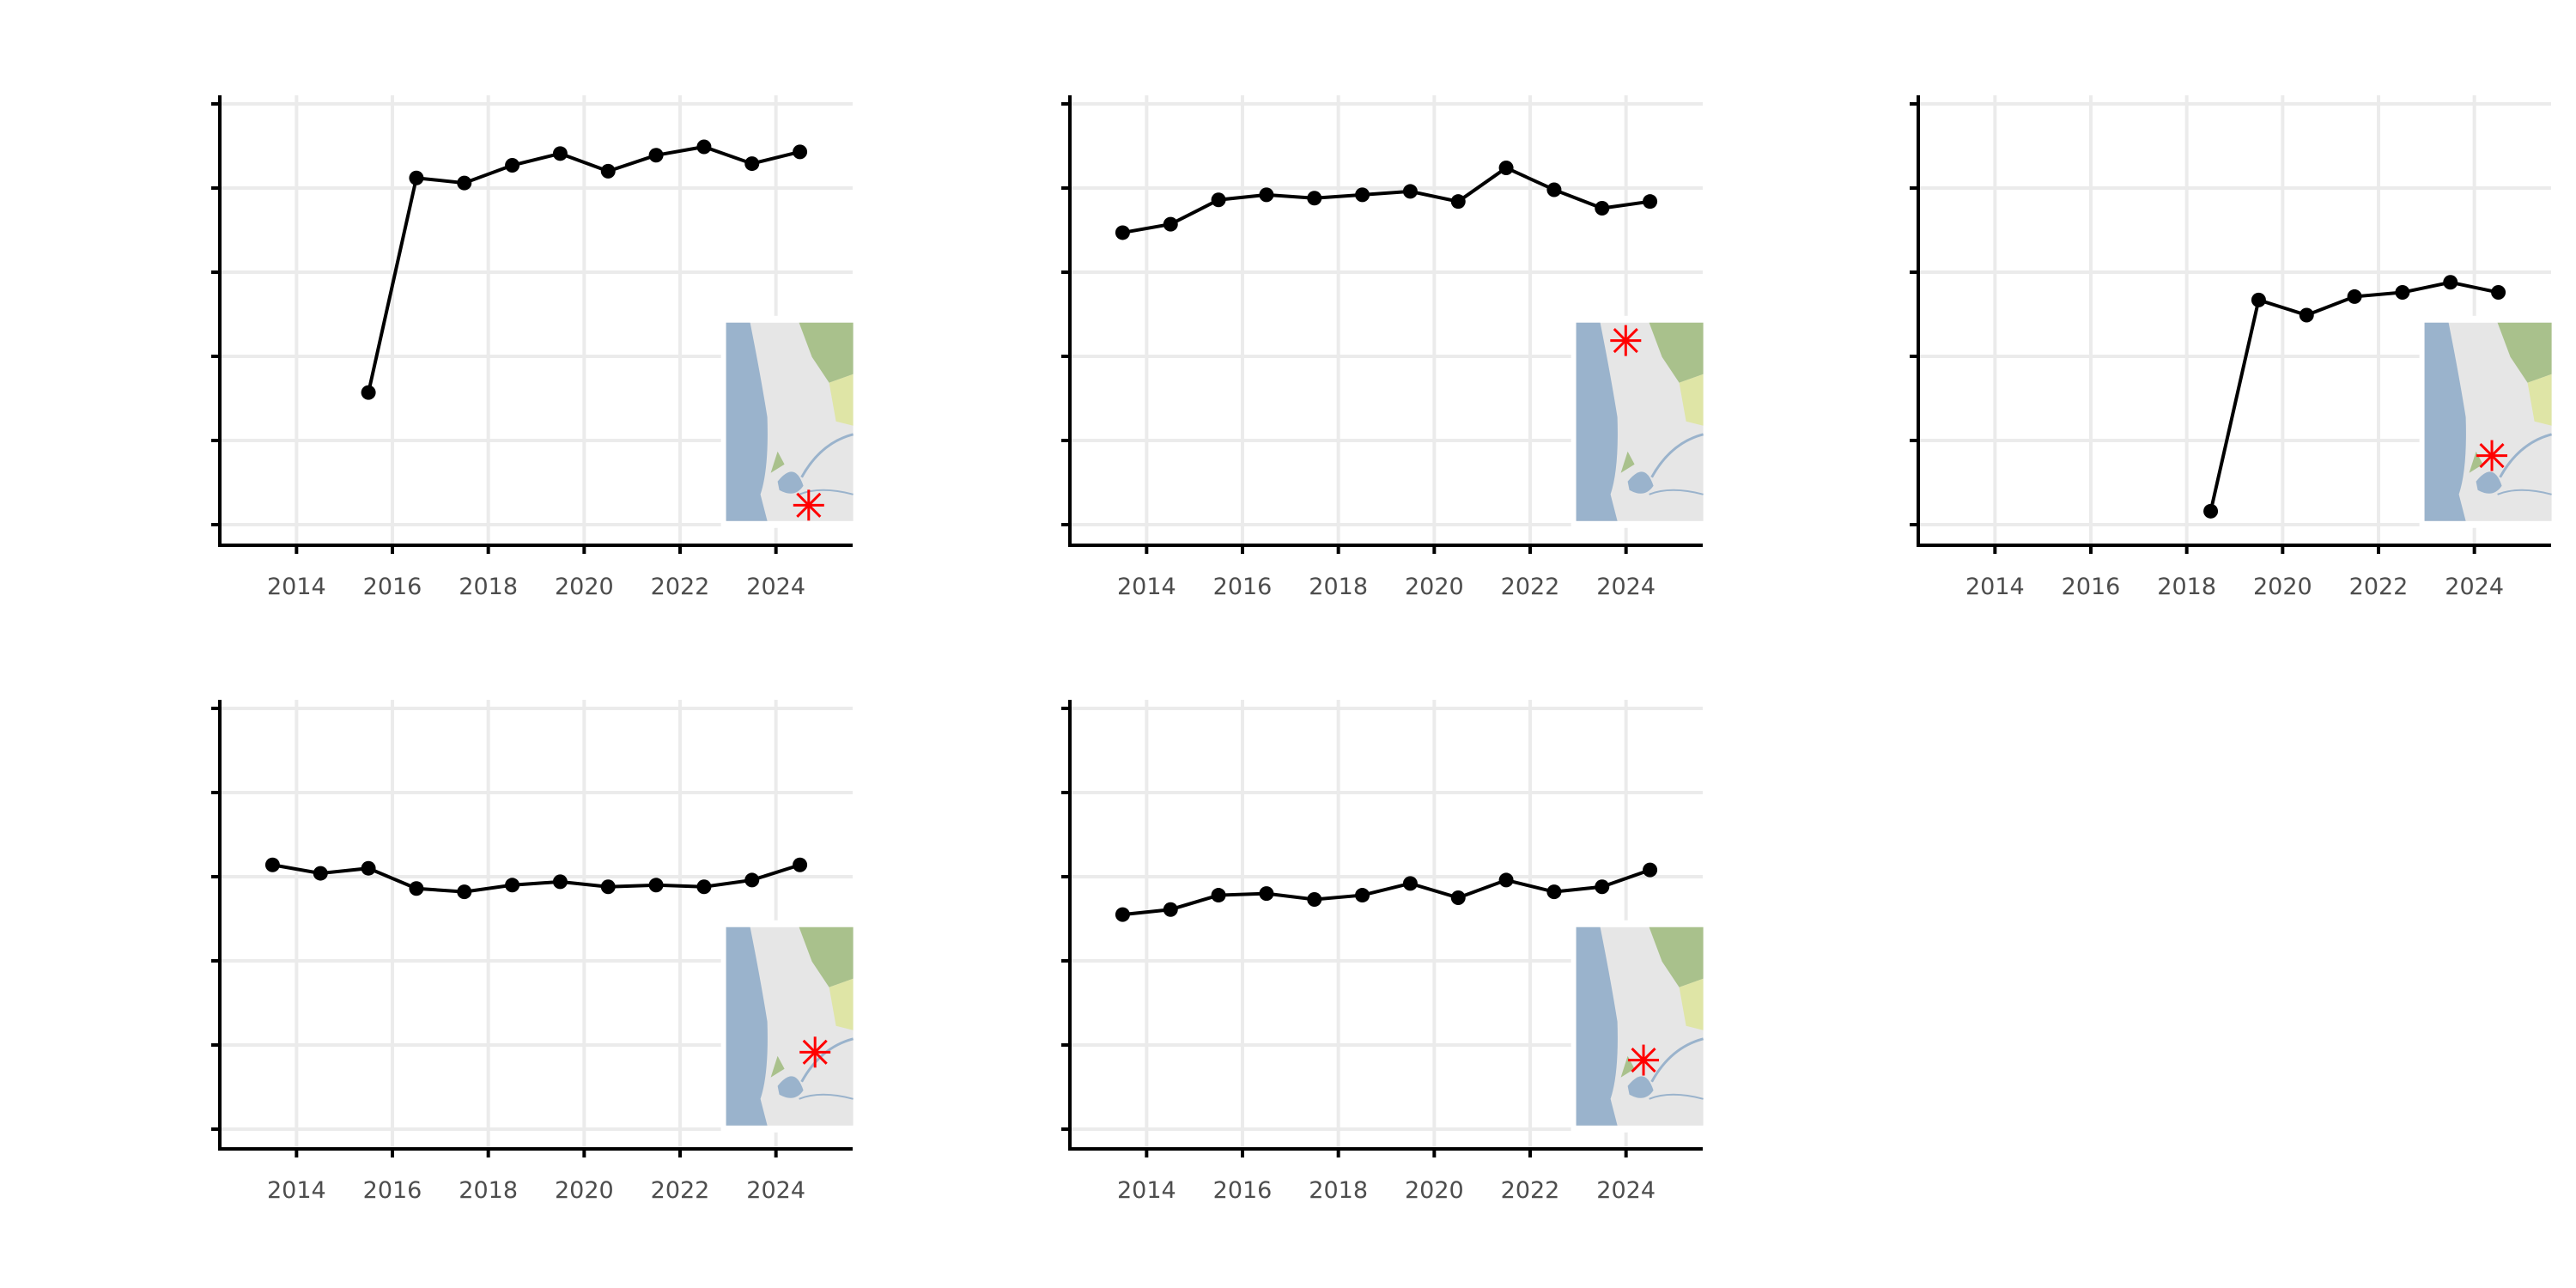 This screenshot has height=1288, width=2576. What do you see at coordinates (1385, 952) in the screenshot?
I see `panel-5: 2014 2016 2018 2020 2022 2024` at bounding box center [1385, 952].